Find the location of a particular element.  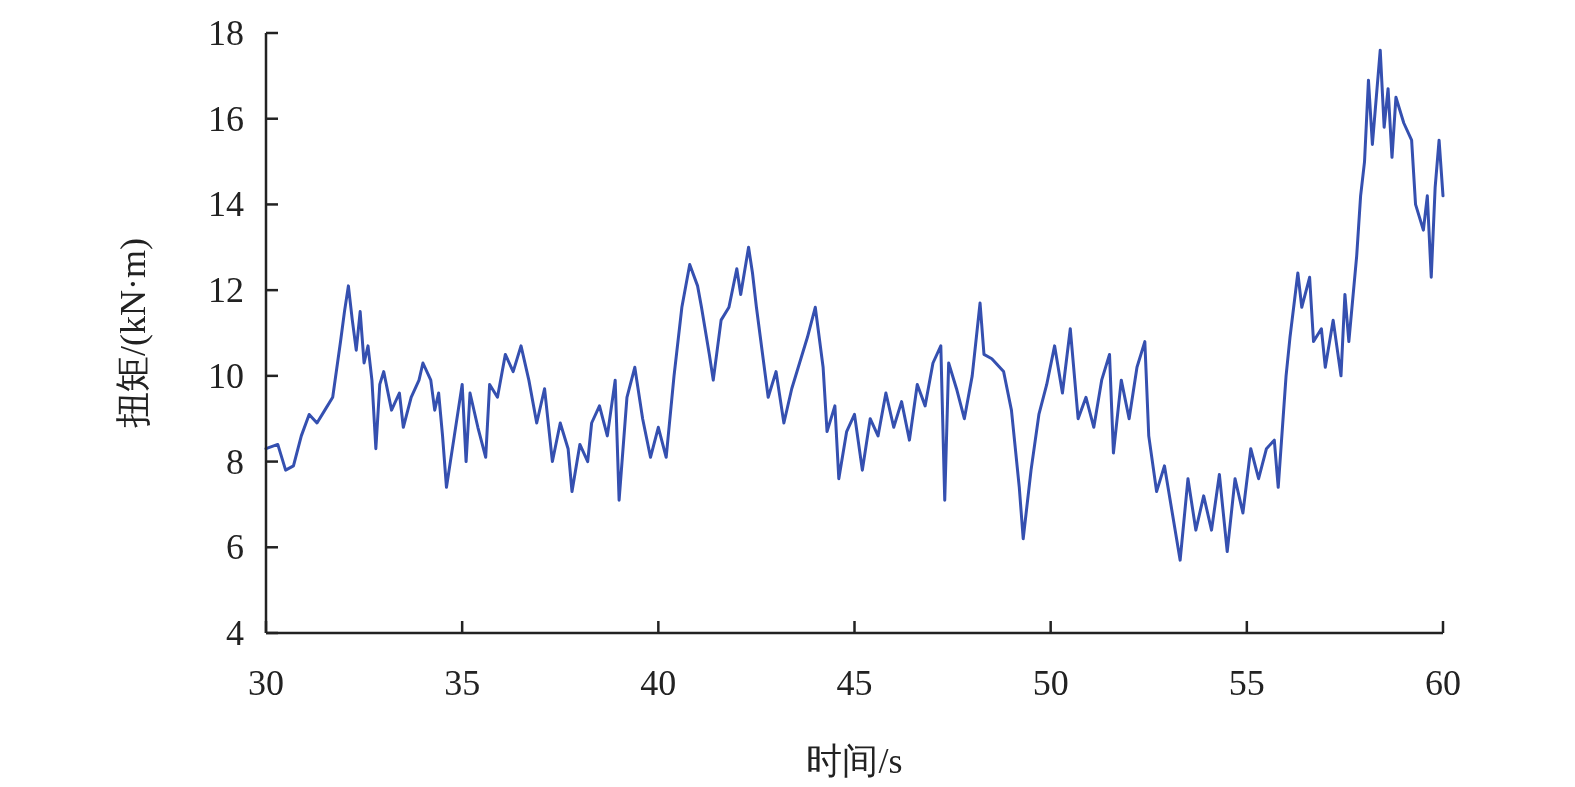

x-tick-label: 50 is located at coordinates (1050, 683).